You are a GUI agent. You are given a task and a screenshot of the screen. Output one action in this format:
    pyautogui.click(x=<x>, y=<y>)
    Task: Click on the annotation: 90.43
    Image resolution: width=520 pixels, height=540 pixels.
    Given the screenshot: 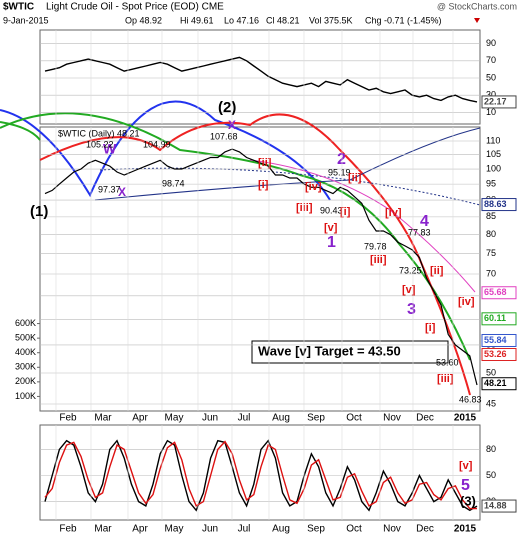 What is the action you would take?
    pyautogui.click(x=331, y=210)
    